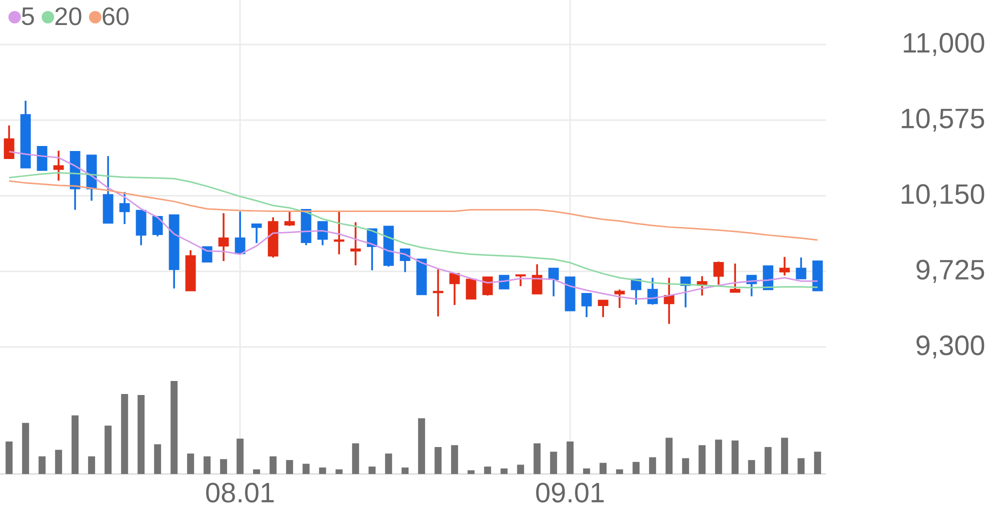 This screenshot has width=996, height=519. Describe the element at coordinates (68, 16) in the screenshot. I see `legend-label: 20` at that location.